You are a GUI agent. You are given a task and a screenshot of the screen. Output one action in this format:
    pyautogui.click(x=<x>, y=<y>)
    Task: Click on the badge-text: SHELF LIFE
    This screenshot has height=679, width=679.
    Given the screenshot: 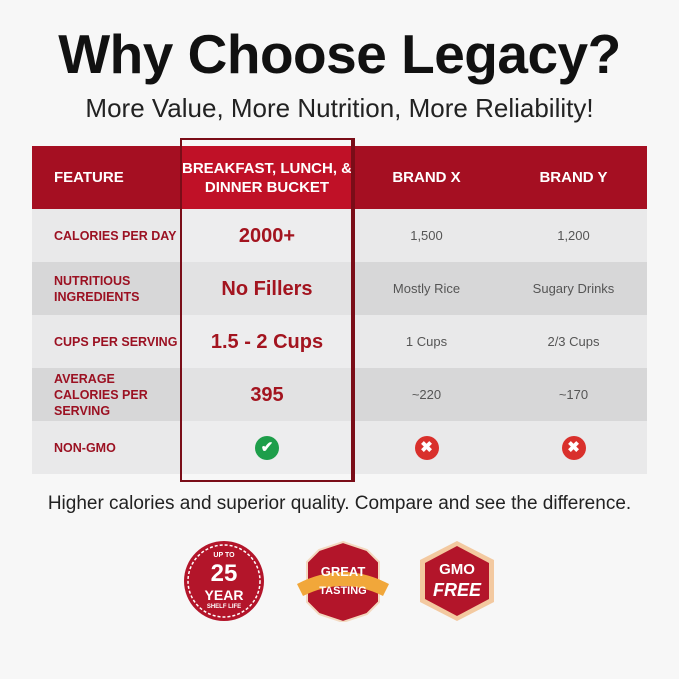 What is the action you would take?
    pyautogui.click(x=224, y=607)
    